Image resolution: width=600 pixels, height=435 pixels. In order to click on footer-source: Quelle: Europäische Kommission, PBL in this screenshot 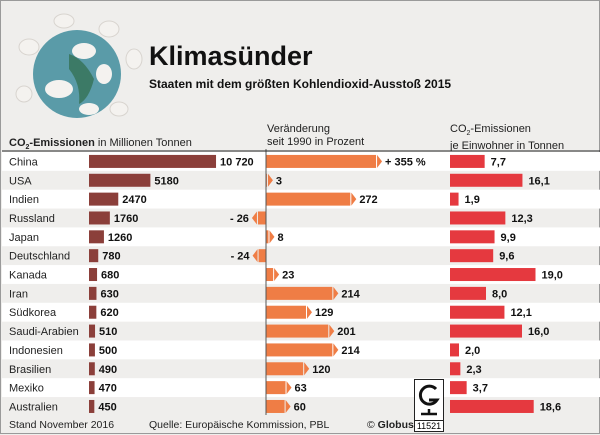, I will do `click(239, 425)`.